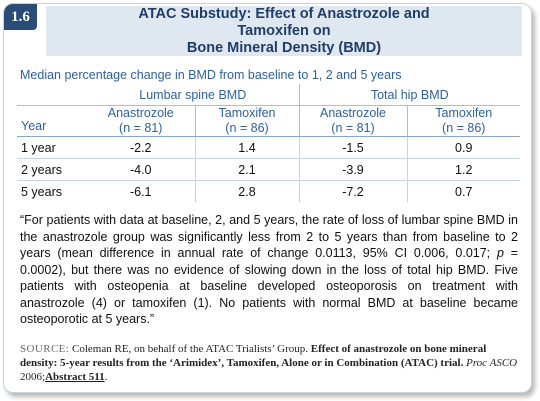 Image resolution: width=540 pixels, height=401 pixels. Describe the element at coordinates (193, 95) in the screenshot. I see `group-lumbar-spine: Lumbar spine BMD` at that location.